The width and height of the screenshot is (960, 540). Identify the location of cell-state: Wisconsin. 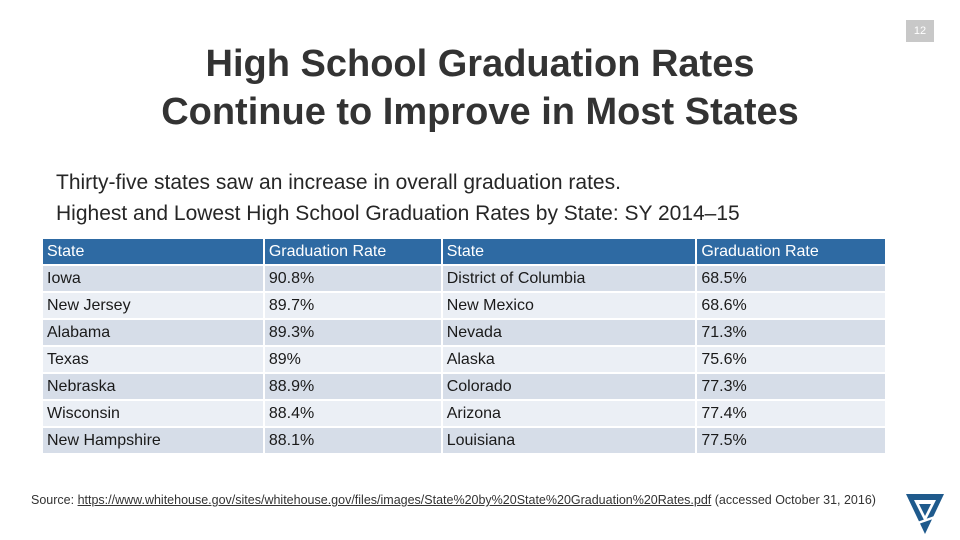
(153, 413).